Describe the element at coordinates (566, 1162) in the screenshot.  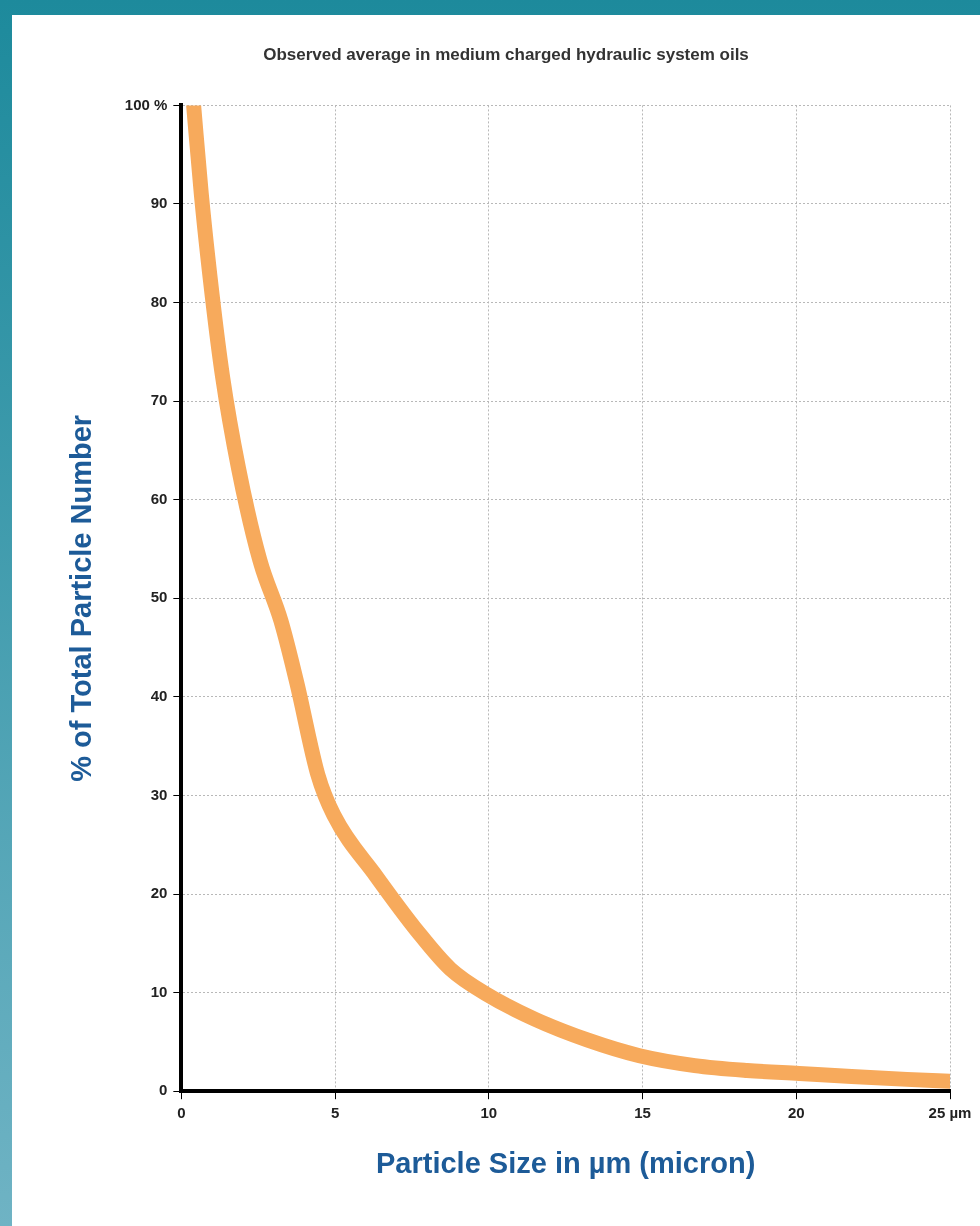
I see `x-axis-title: Particle Size in µm (micron)` at that location.